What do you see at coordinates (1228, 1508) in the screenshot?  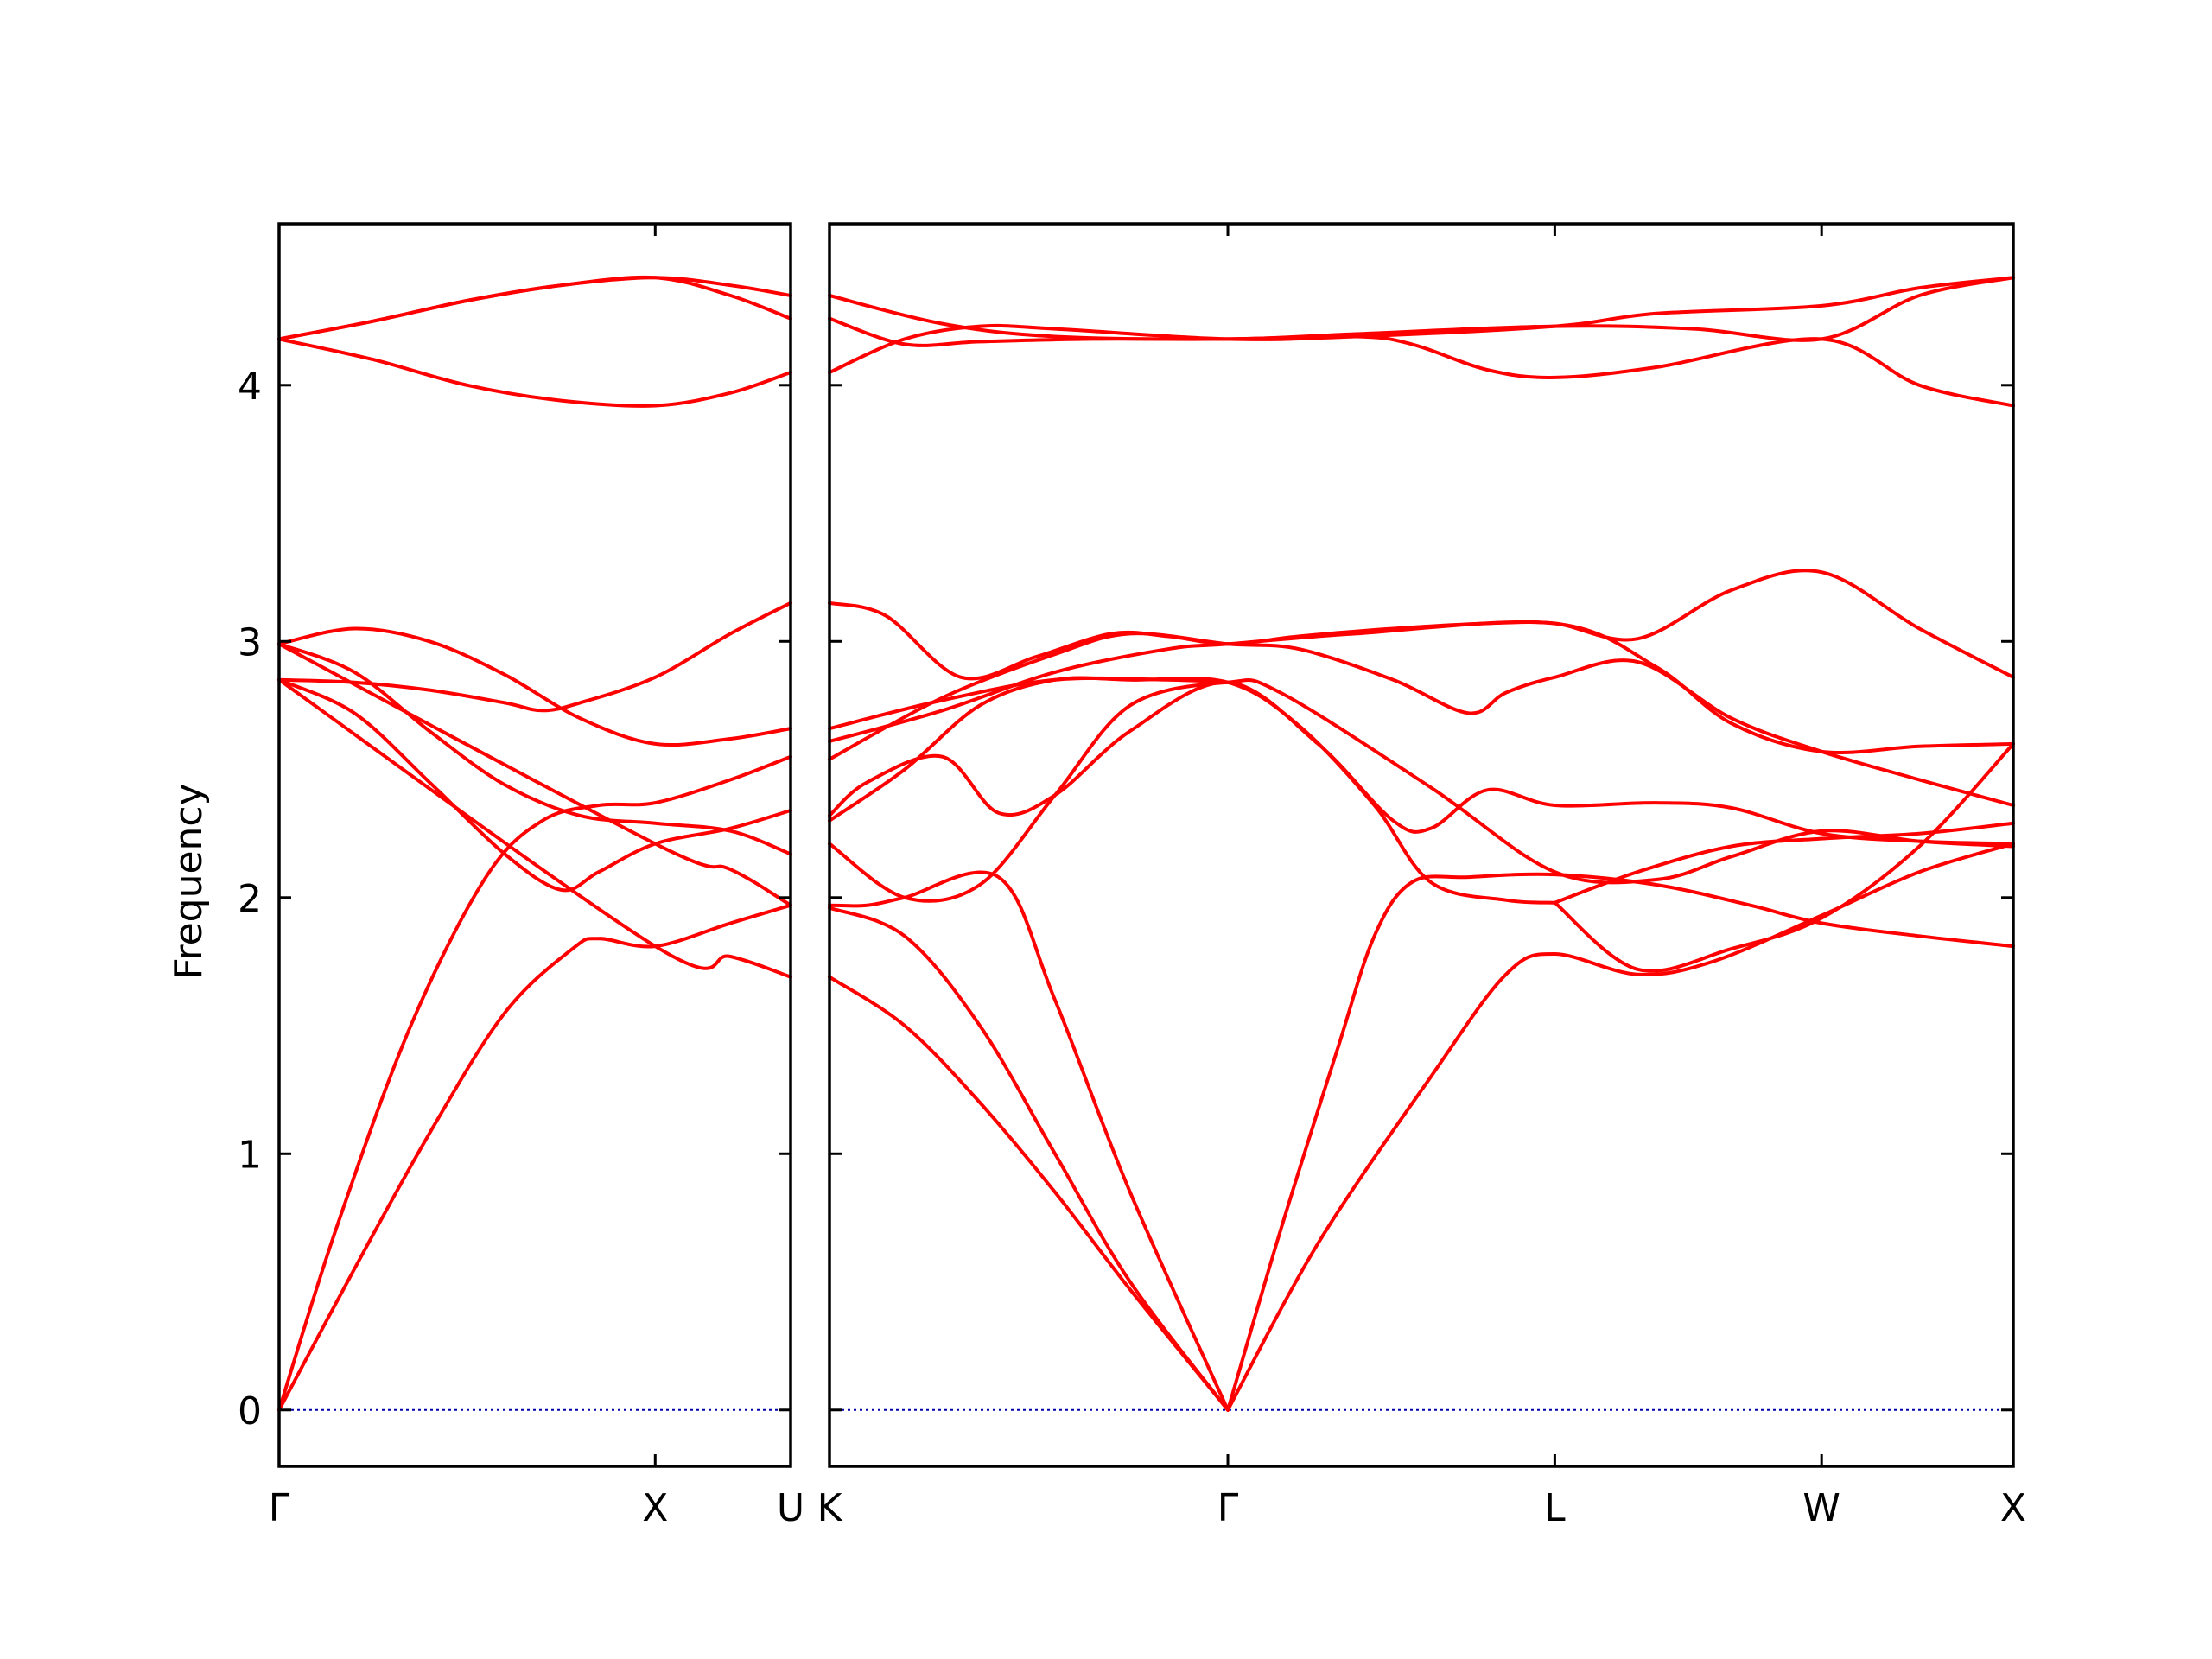 I see `right-panel-xtick-label-2: Γ` at bounding box center [1228, 1508].